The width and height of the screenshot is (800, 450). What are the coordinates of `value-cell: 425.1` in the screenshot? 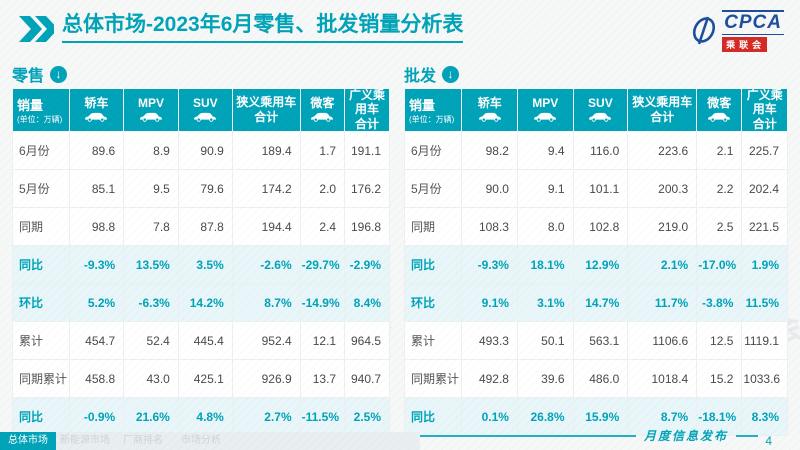 It's located at (205, 379).